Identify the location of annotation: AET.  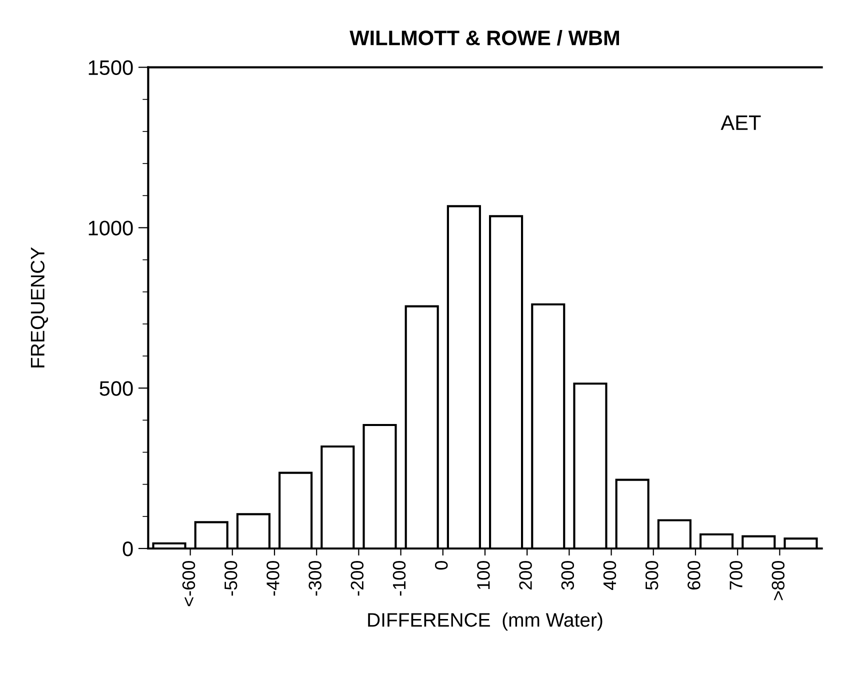
(740, 123).